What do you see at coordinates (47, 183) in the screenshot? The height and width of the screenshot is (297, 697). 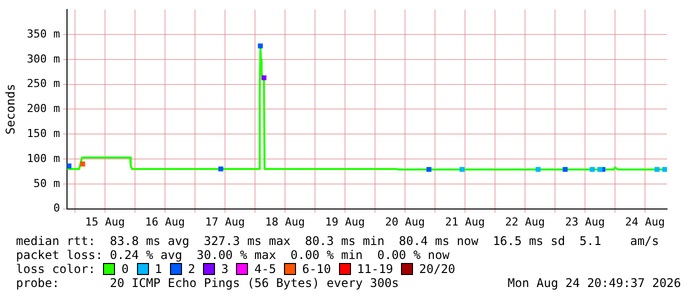 I see `y-tick-label: 50 m` at bounding box center [47, 183].